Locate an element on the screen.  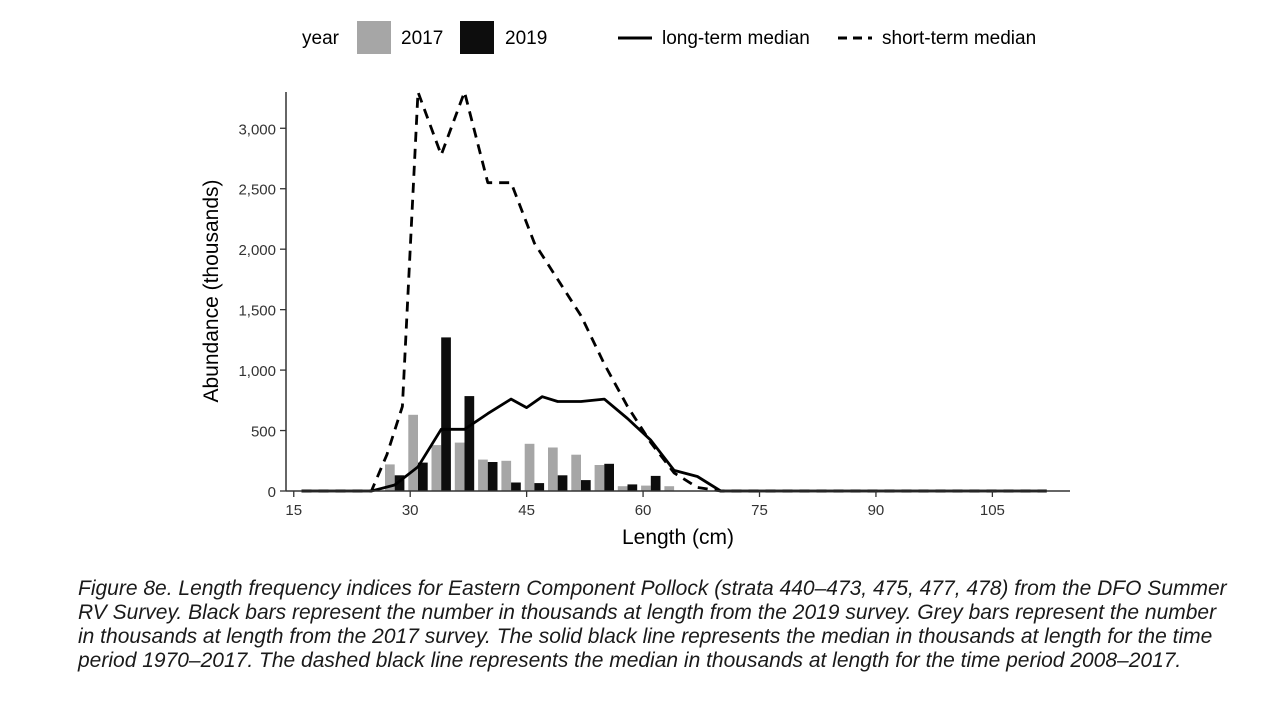
y-ticks: 0 500 1,000 1,500 2,000 2,500 3,000 is located at coordinates (262, 311).